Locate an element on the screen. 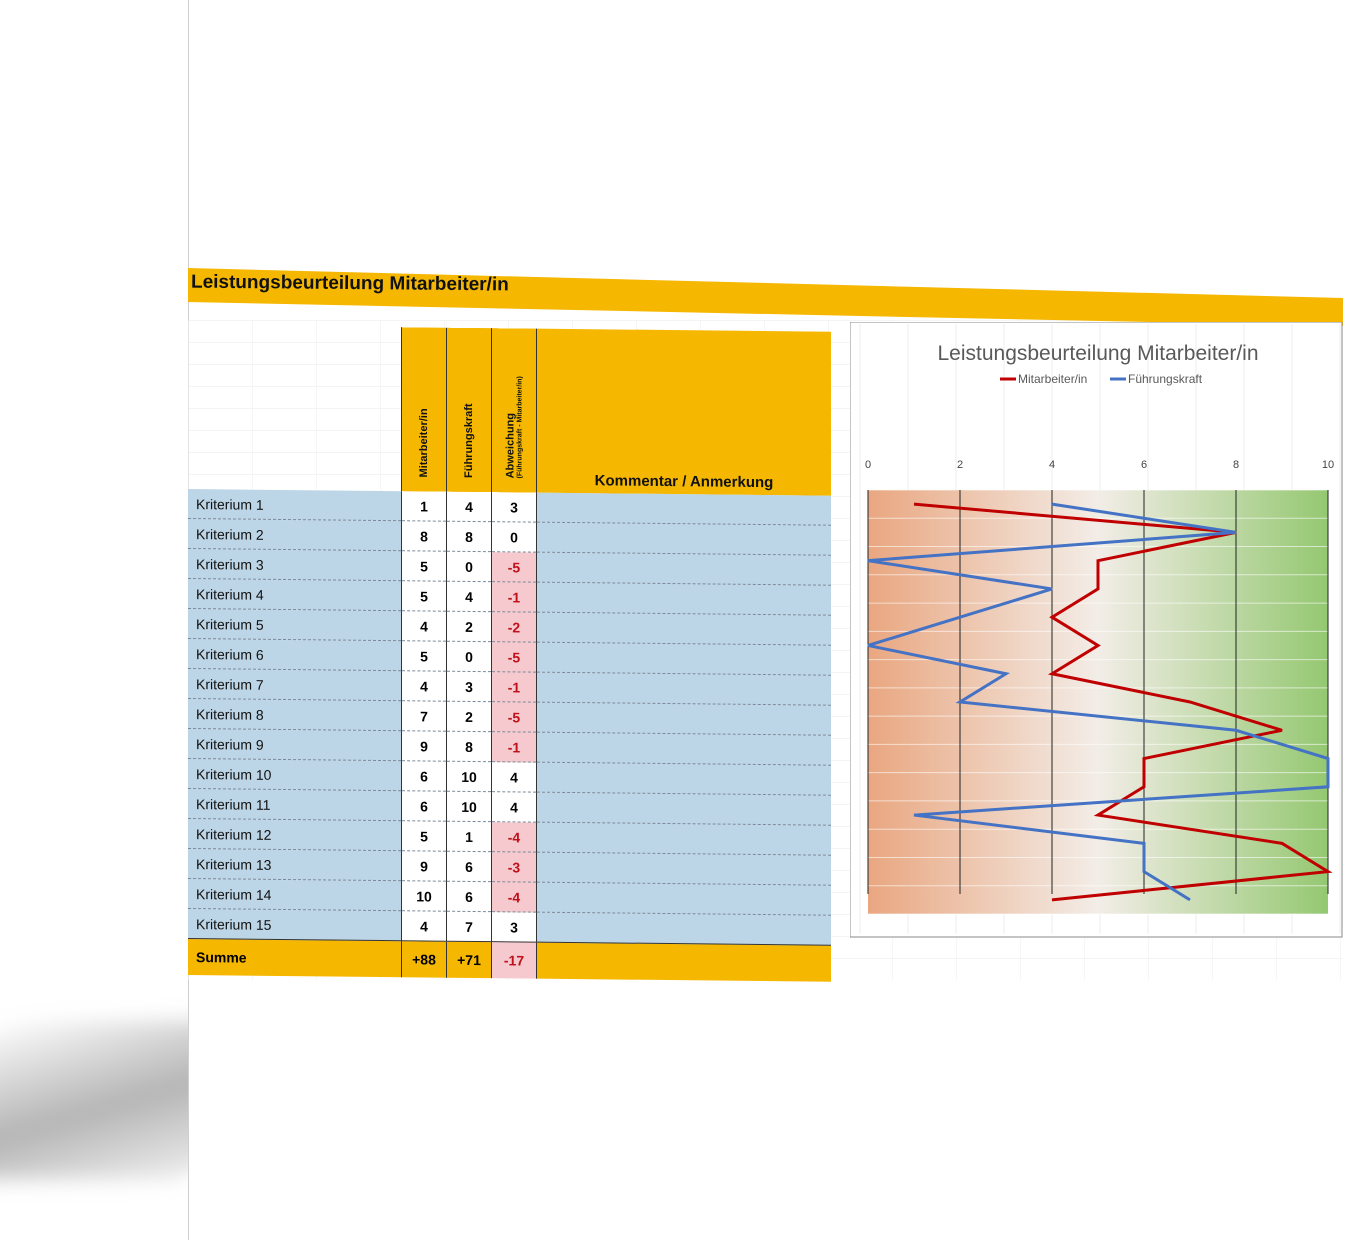 The height and width of the screenshot is (1241, 1345). value-mitarbeiter: 7 is located at coordinates (424, 716).